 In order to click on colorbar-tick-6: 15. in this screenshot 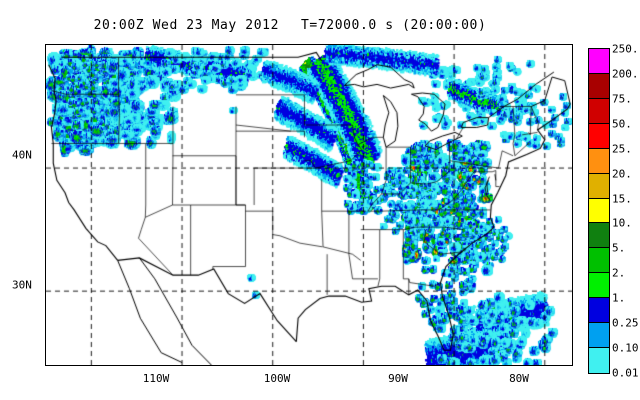, I will do `click(622, 199)`.